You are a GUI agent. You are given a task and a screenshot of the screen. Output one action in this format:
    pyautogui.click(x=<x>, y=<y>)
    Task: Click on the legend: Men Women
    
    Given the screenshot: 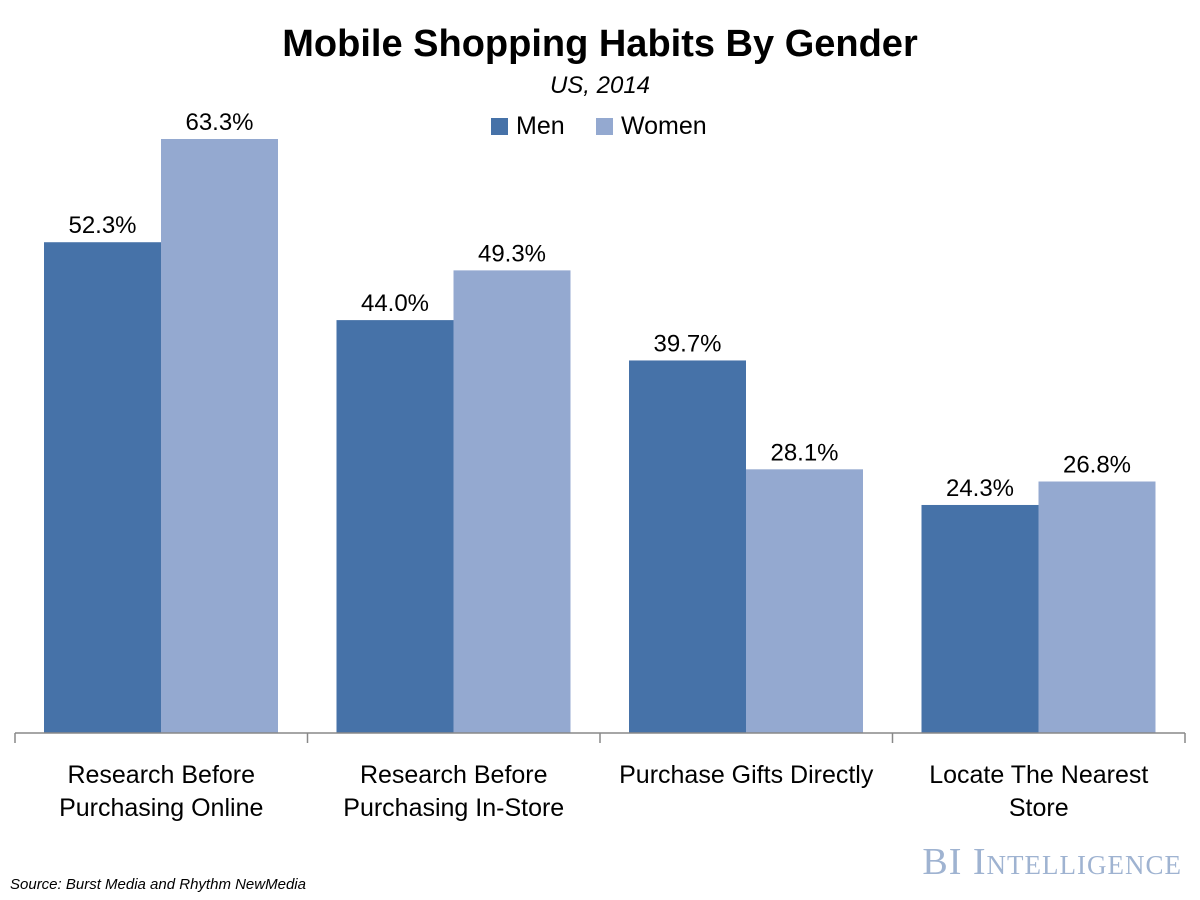 What is the action you would take?
    pyautogui.click(x=599, y=126)
    